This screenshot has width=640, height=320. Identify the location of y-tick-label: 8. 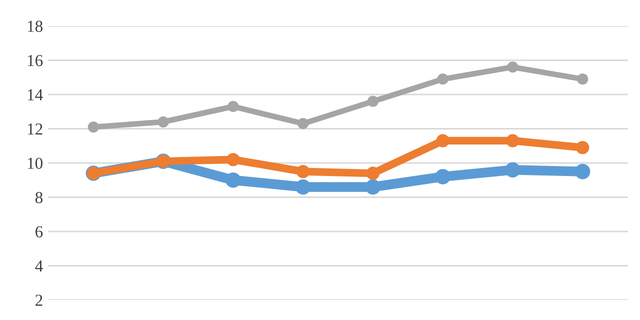
(39, 198).